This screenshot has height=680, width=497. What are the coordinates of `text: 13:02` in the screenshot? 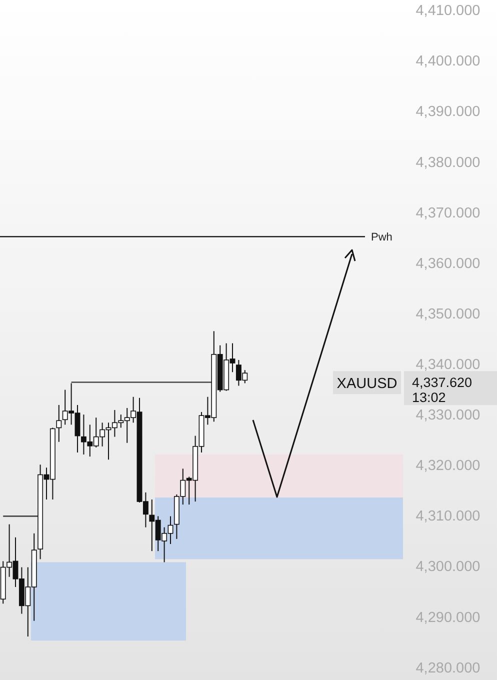 It's located at (429, 398).